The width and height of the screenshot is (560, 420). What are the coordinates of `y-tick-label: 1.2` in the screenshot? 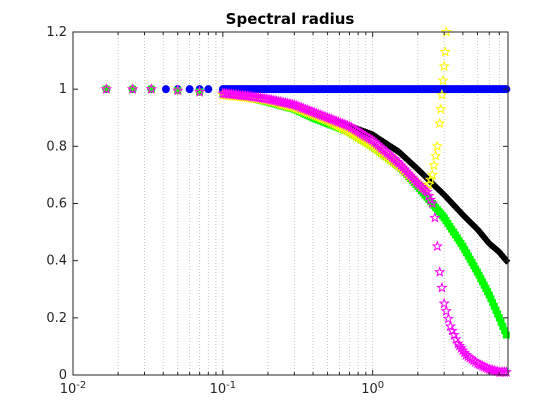 It's located at (56, 32).